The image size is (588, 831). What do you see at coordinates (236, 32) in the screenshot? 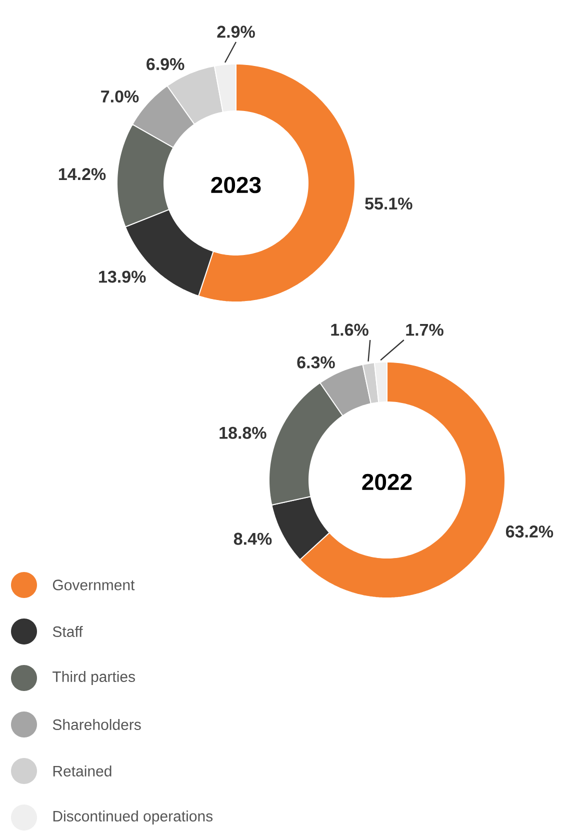
I see `data-label: 2.9%` at bounding box center [236, 32].